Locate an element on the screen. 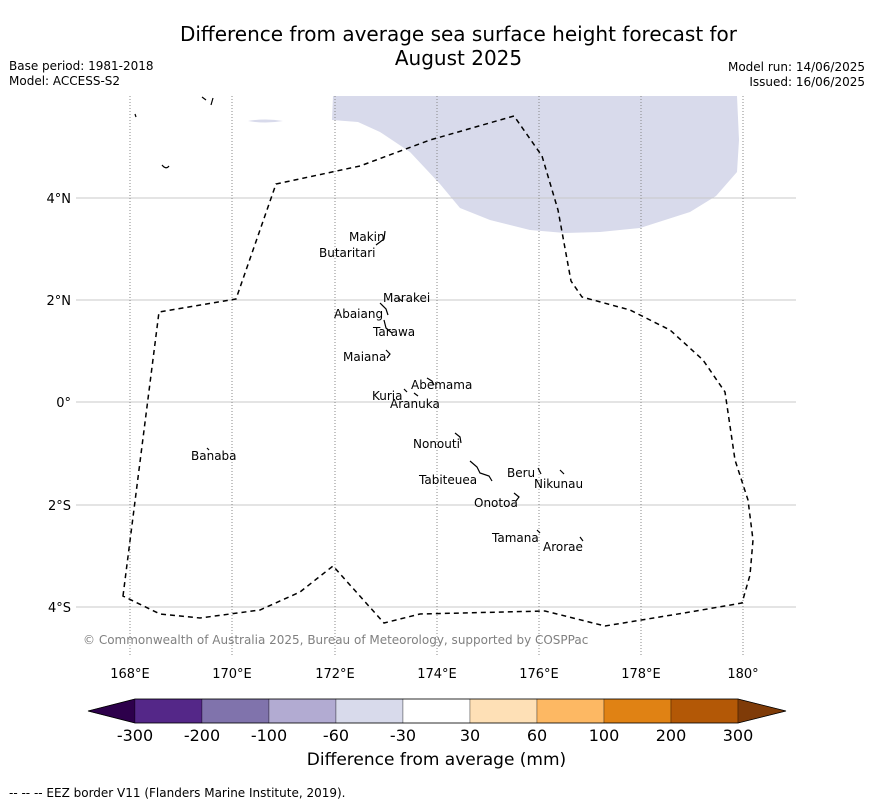 The image size is (873, 804). island-label-nikunau: Nikunau is located at coordinates (558, 484).